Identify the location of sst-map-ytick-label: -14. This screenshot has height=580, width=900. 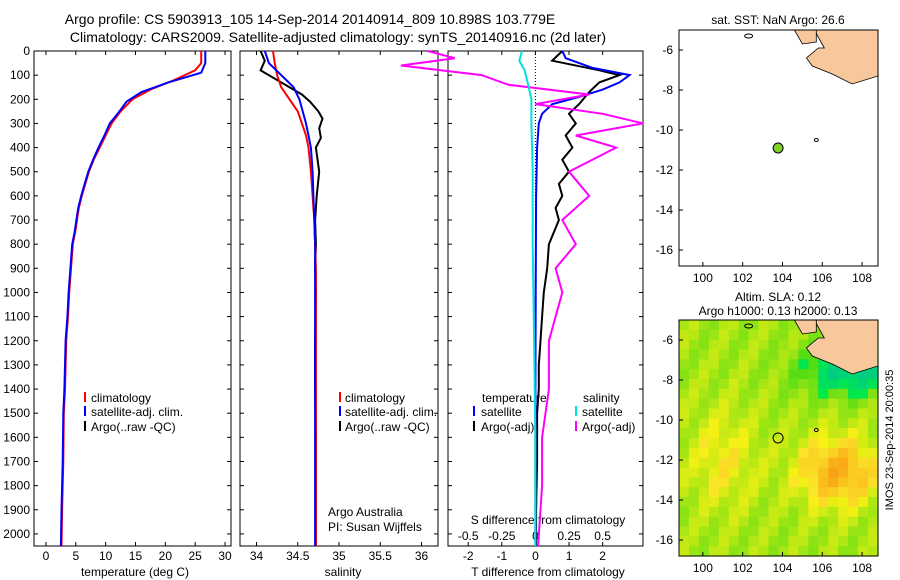
(665, 210).